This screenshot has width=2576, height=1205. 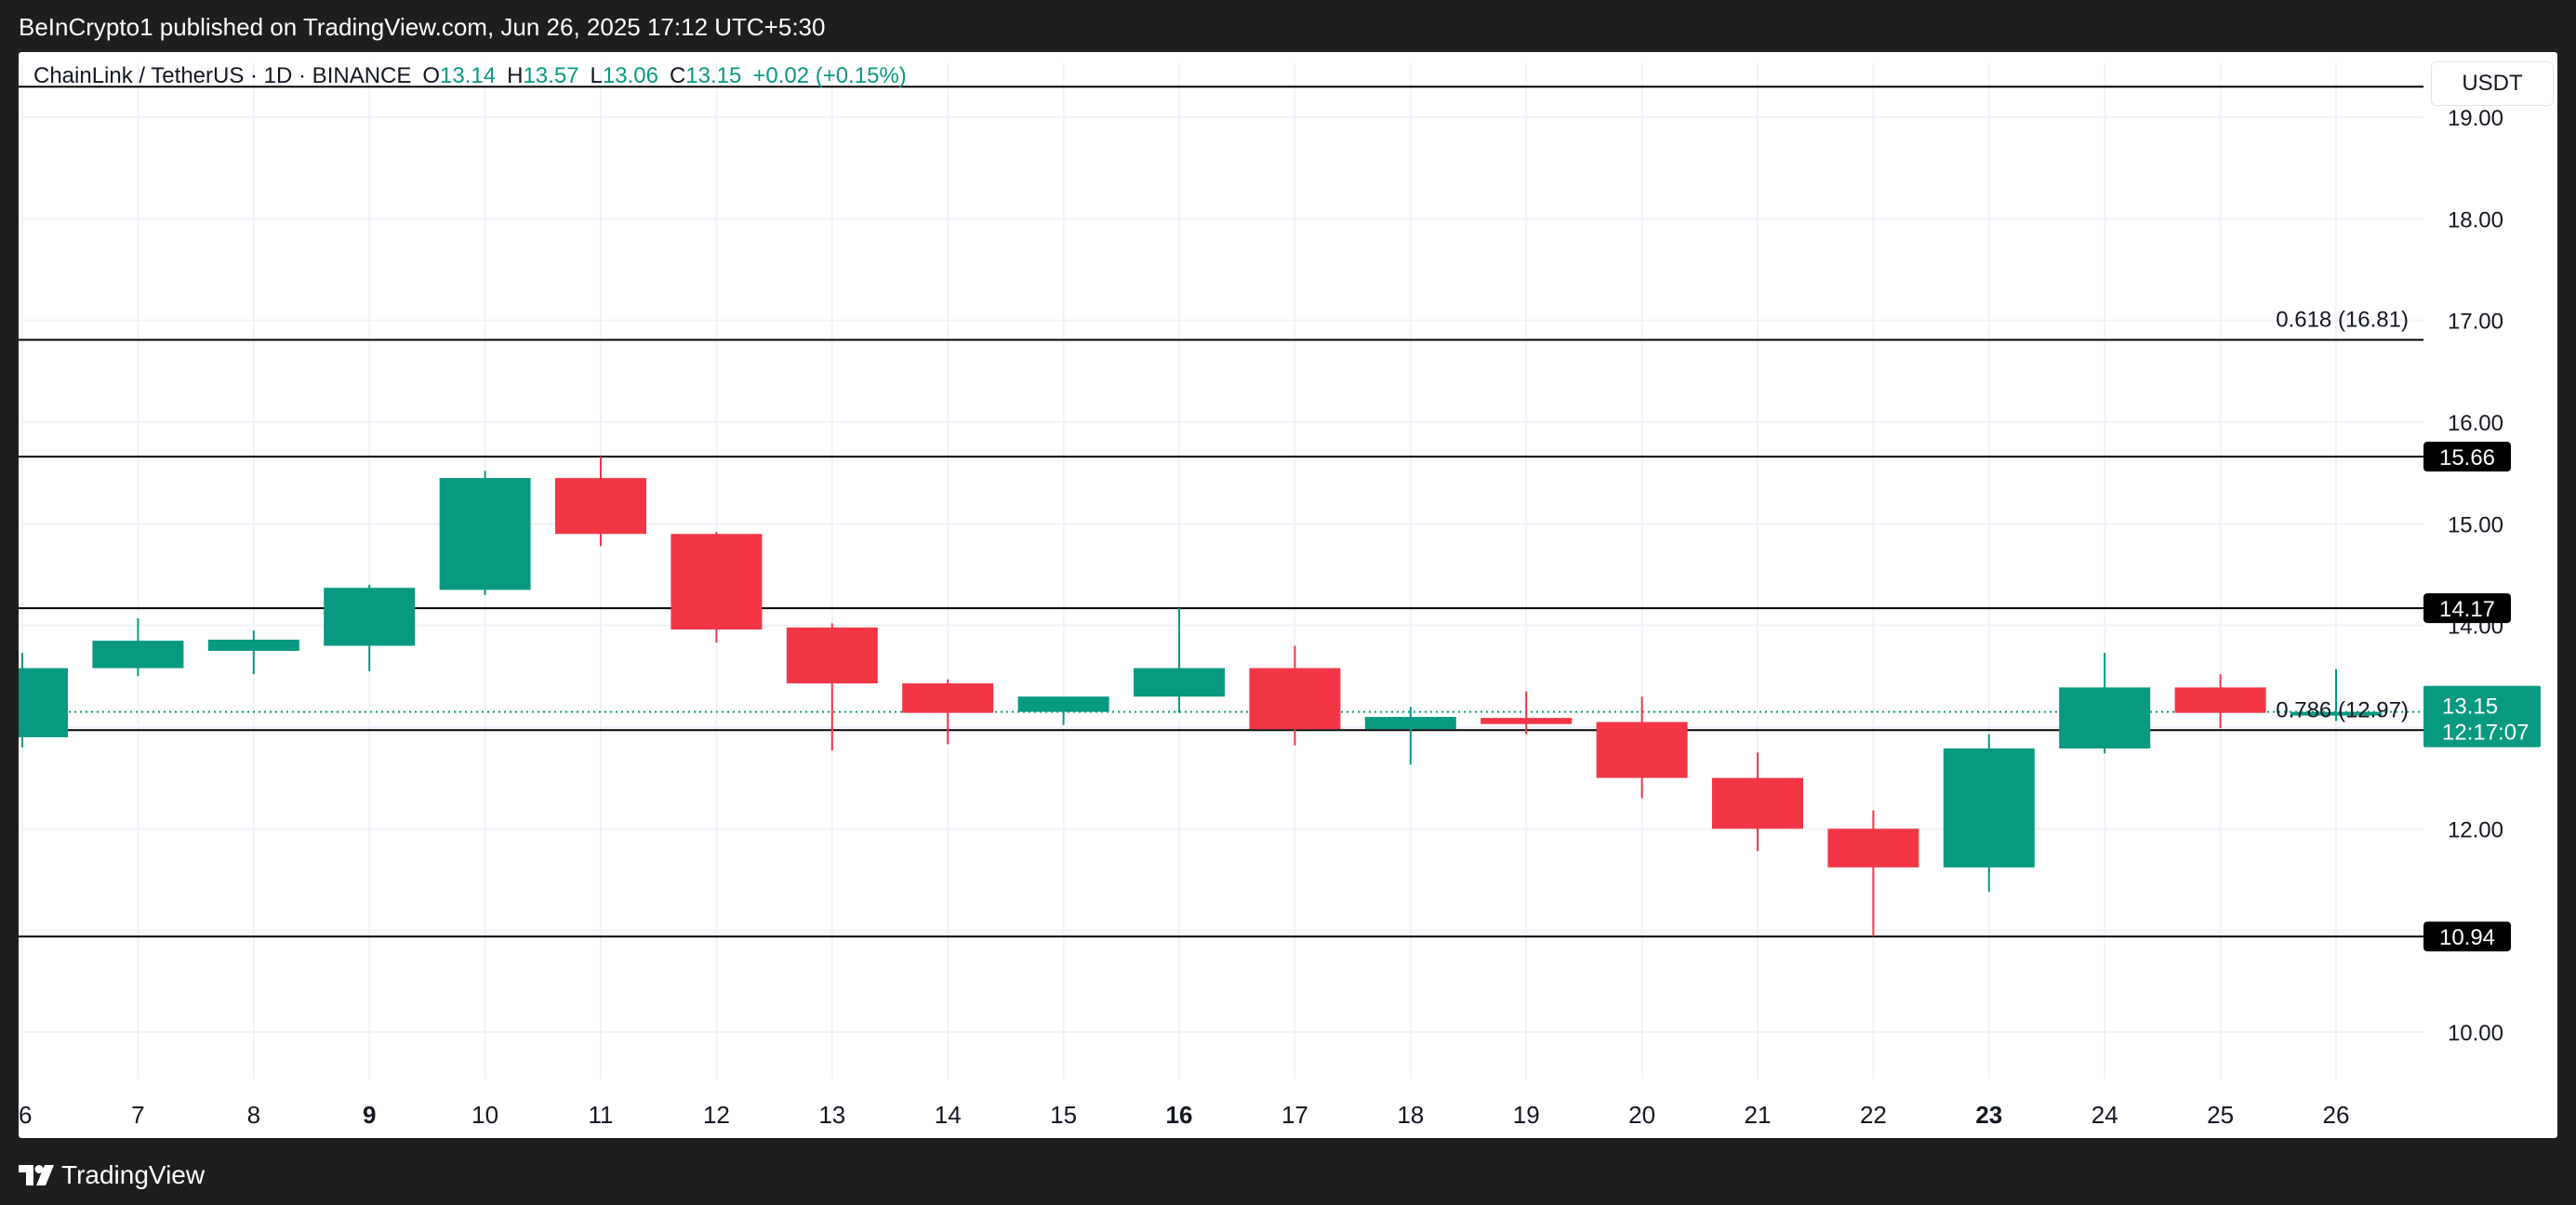 What do you see at coordinates (1288, 1171) in the screenshot?
I see `bottom-bar` at bounding box center [1288, 1171].